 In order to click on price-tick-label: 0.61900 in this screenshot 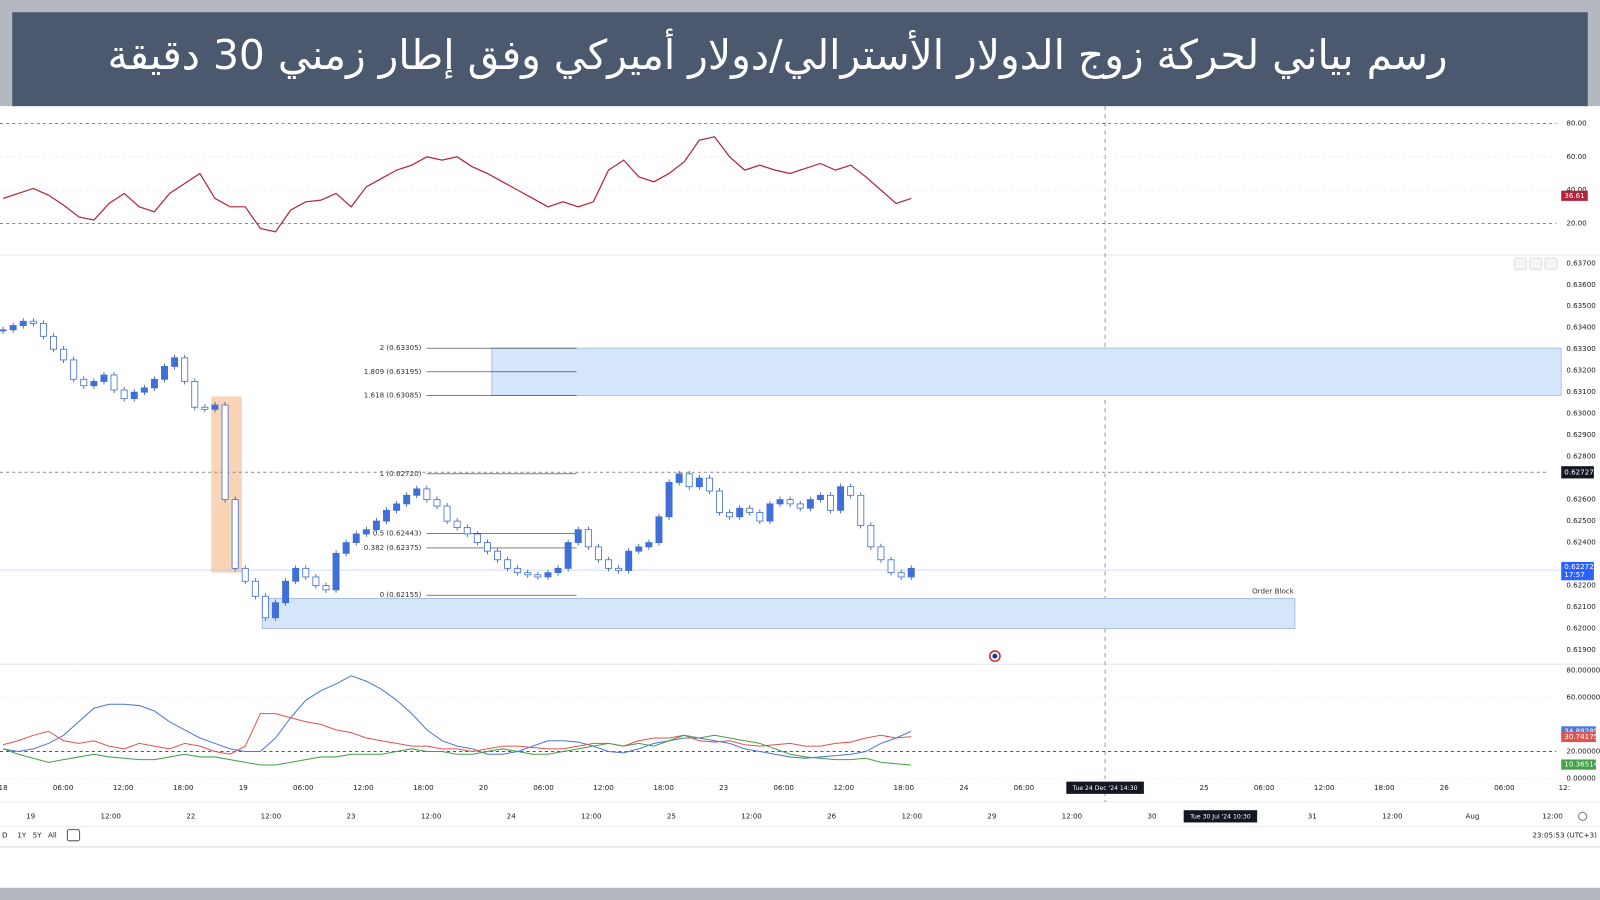, I will do `click(1581, 649)`.